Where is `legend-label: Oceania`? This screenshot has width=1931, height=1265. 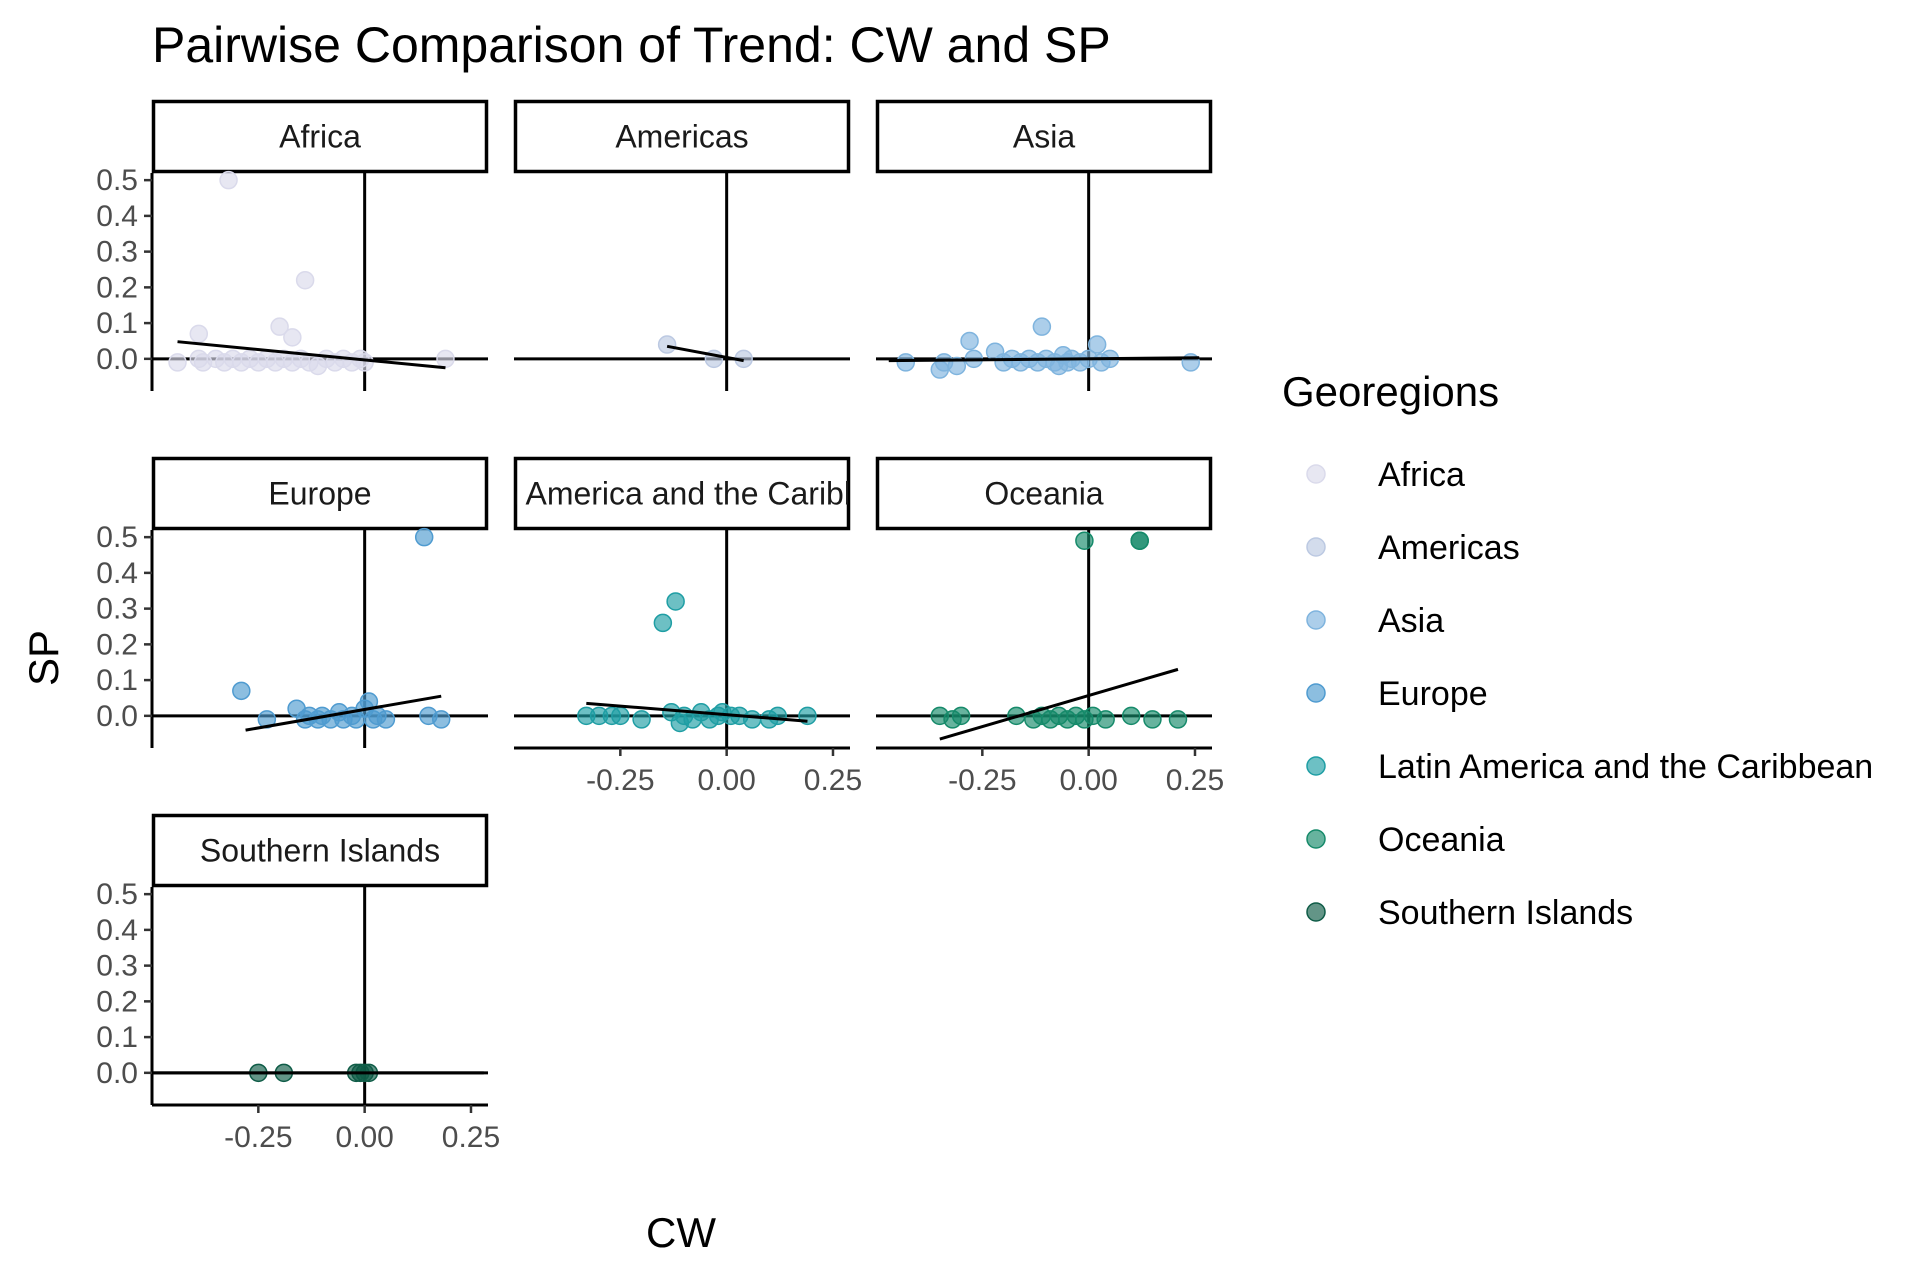 legend-label: Oceania is located at coordinates (1441, 840).